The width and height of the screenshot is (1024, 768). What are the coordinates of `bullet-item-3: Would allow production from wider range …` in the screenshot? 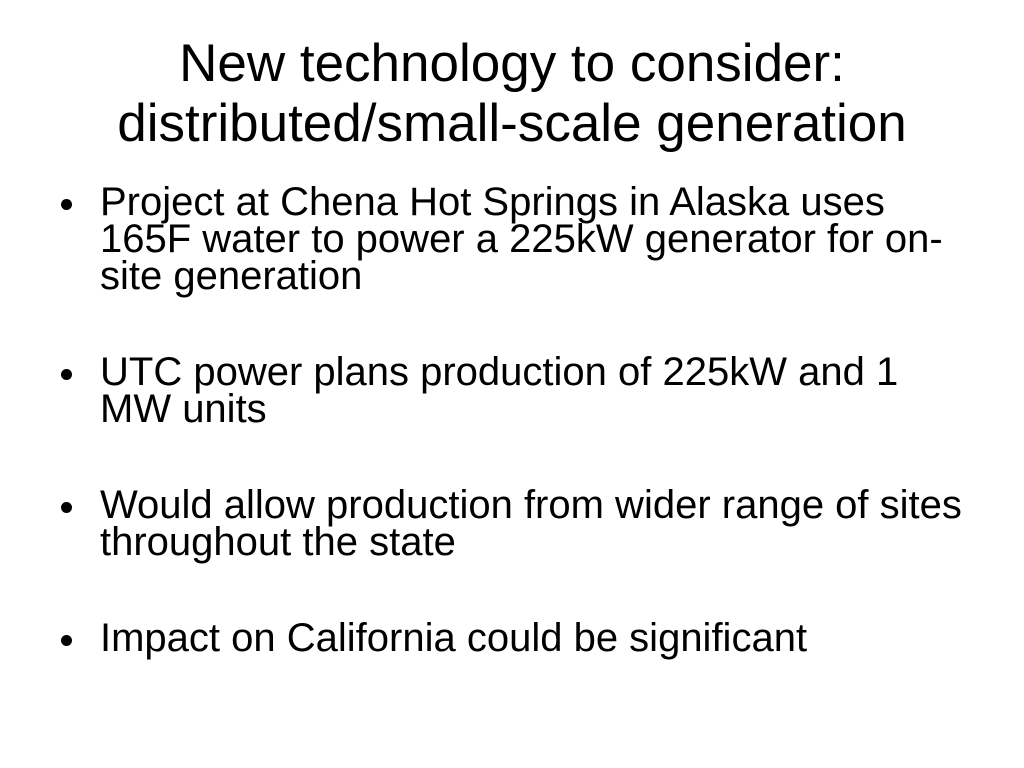 It's located at (534, 523).